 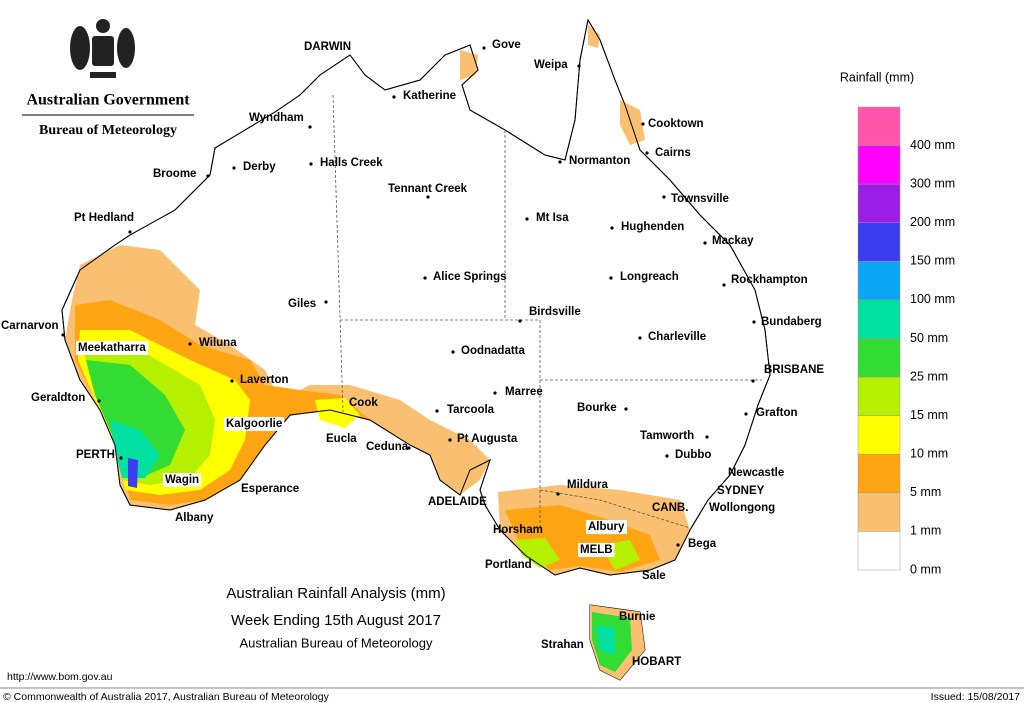 What do you see at coordinates (270, 489) in the screenshot?
I see `place-label: Esperance` at bounding box center [270, 489].